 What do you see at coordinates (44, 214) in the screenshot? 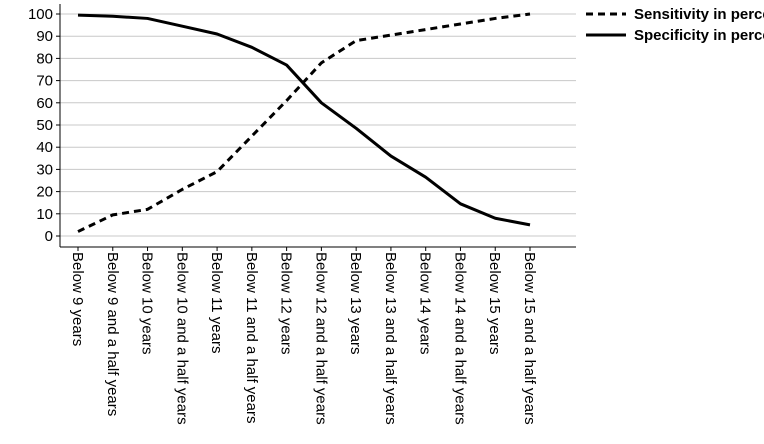
I see `y-tick-label: 10` at bounding box center [44, 214].